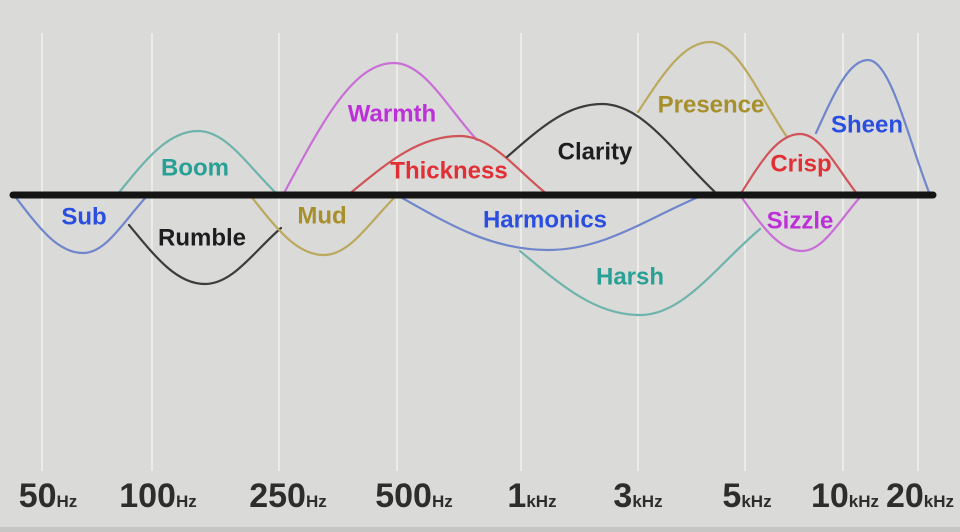 This screenshot has width=960, height=532. I want to click on band-label-presence: Presence, so click(711, 105).